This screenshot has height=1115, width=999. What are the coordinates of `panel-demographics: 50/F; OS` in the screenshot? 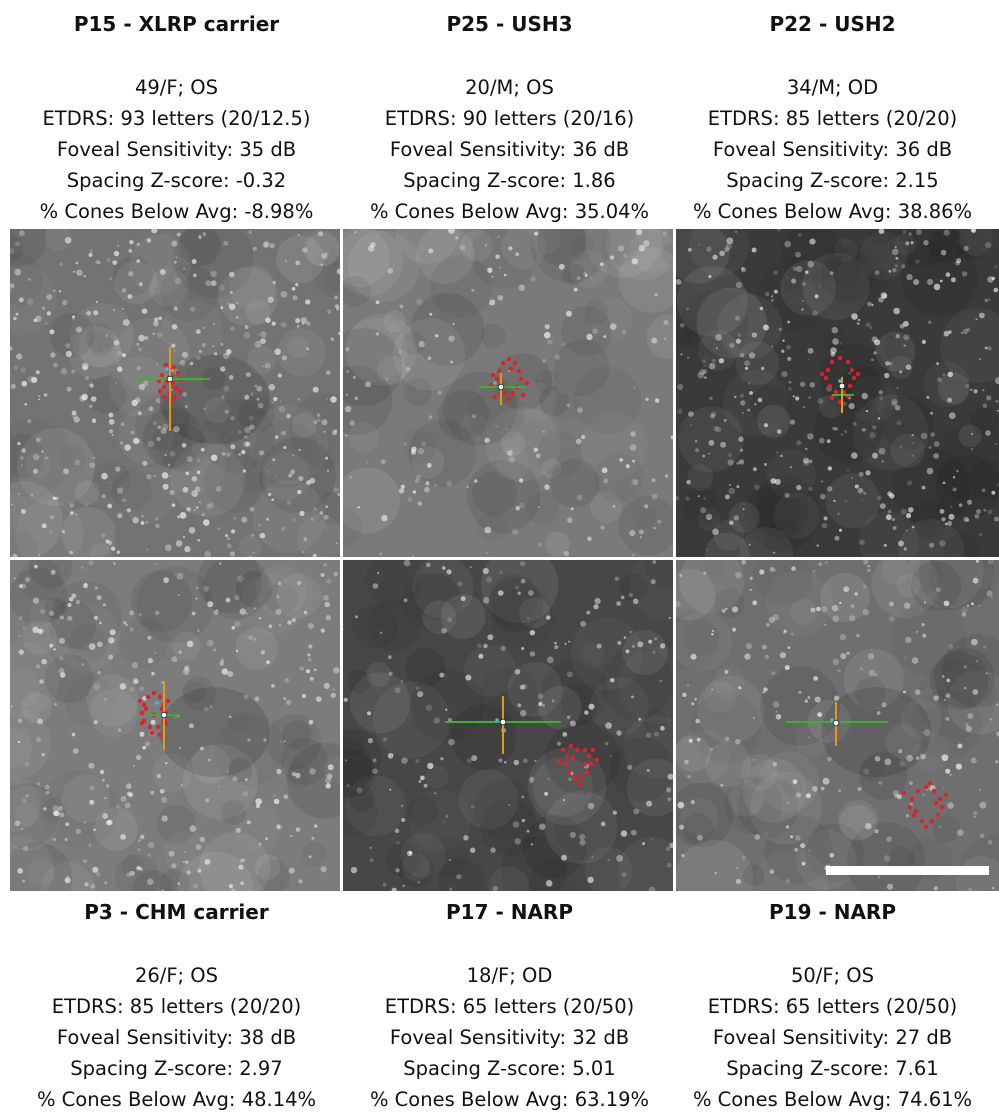 It's located at (832, 975).